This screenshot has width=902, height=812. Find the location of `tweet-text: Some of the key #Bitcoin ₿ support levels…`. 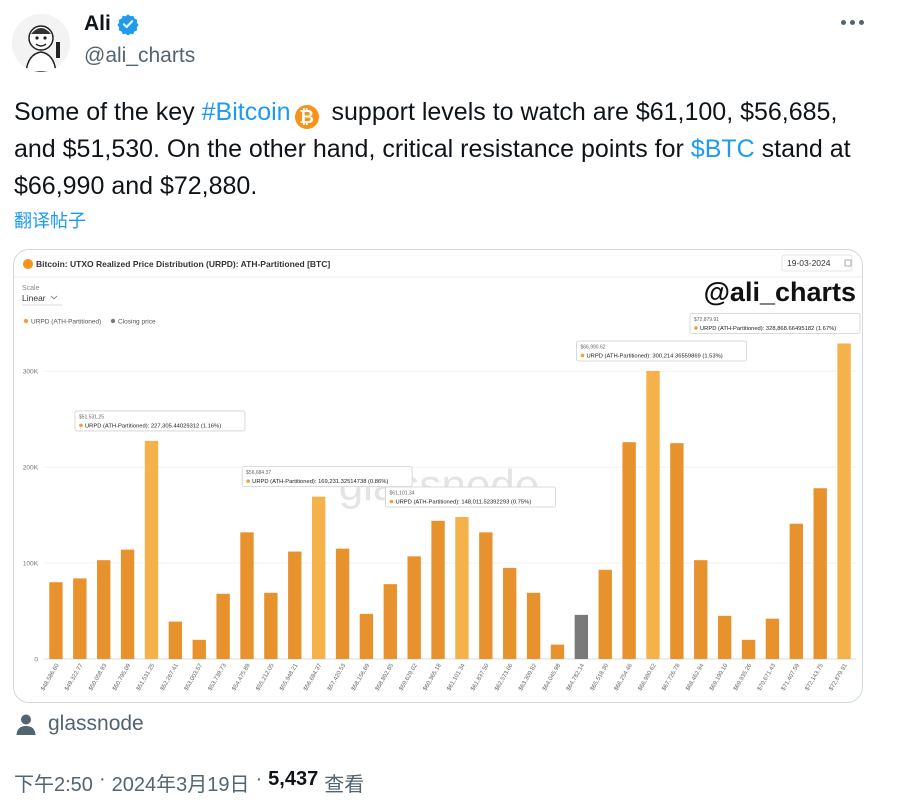

tweet-text: Some of the key #Bitcoin ₿ support levels… is located at coordinates (444, 149).